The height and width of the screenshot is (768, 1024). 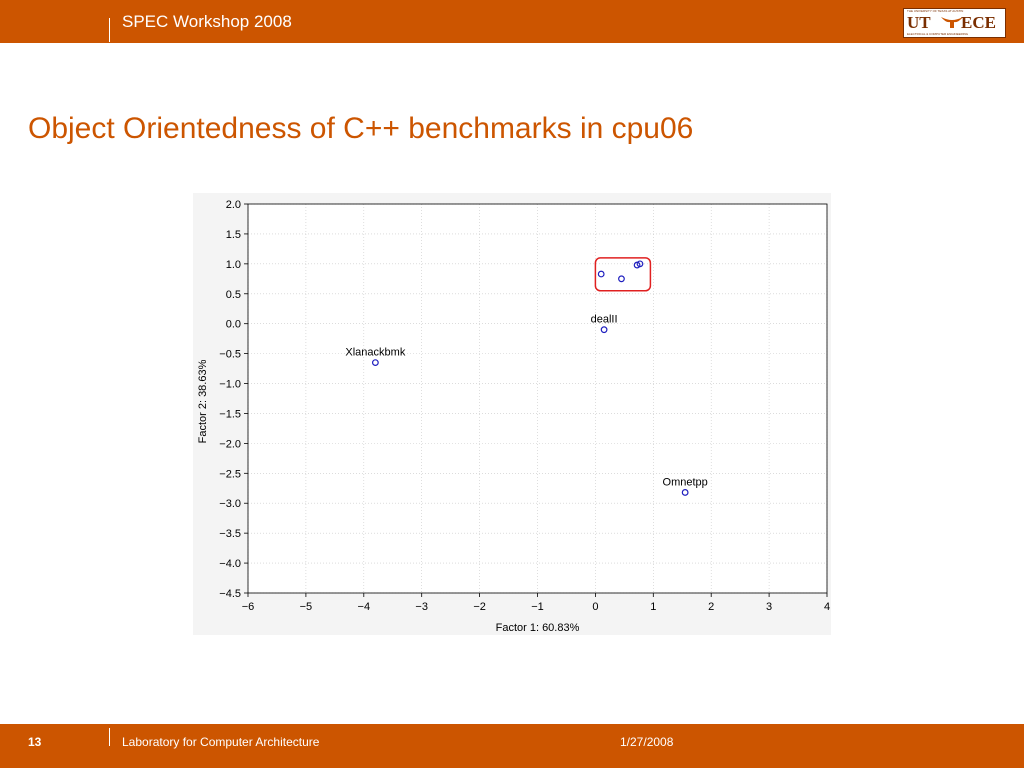 What do you see at coordinates (109, 737) in the screenshot?
I see `footer-separator` at bounding box center [109, 737].